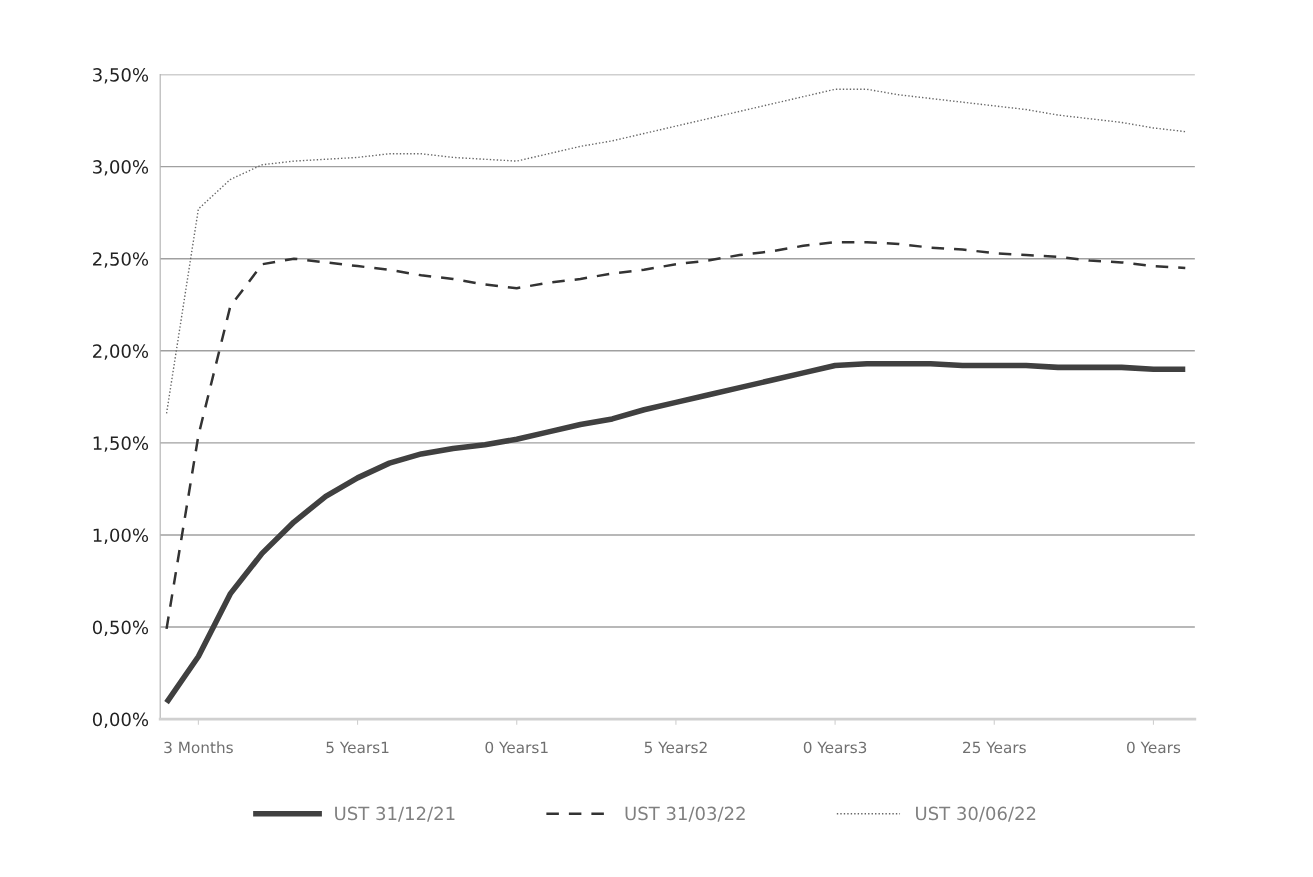 The height and width of the screenshot is (877, 1313). I want to click on x-tick-label: 0 Years, so click(1154, 747).